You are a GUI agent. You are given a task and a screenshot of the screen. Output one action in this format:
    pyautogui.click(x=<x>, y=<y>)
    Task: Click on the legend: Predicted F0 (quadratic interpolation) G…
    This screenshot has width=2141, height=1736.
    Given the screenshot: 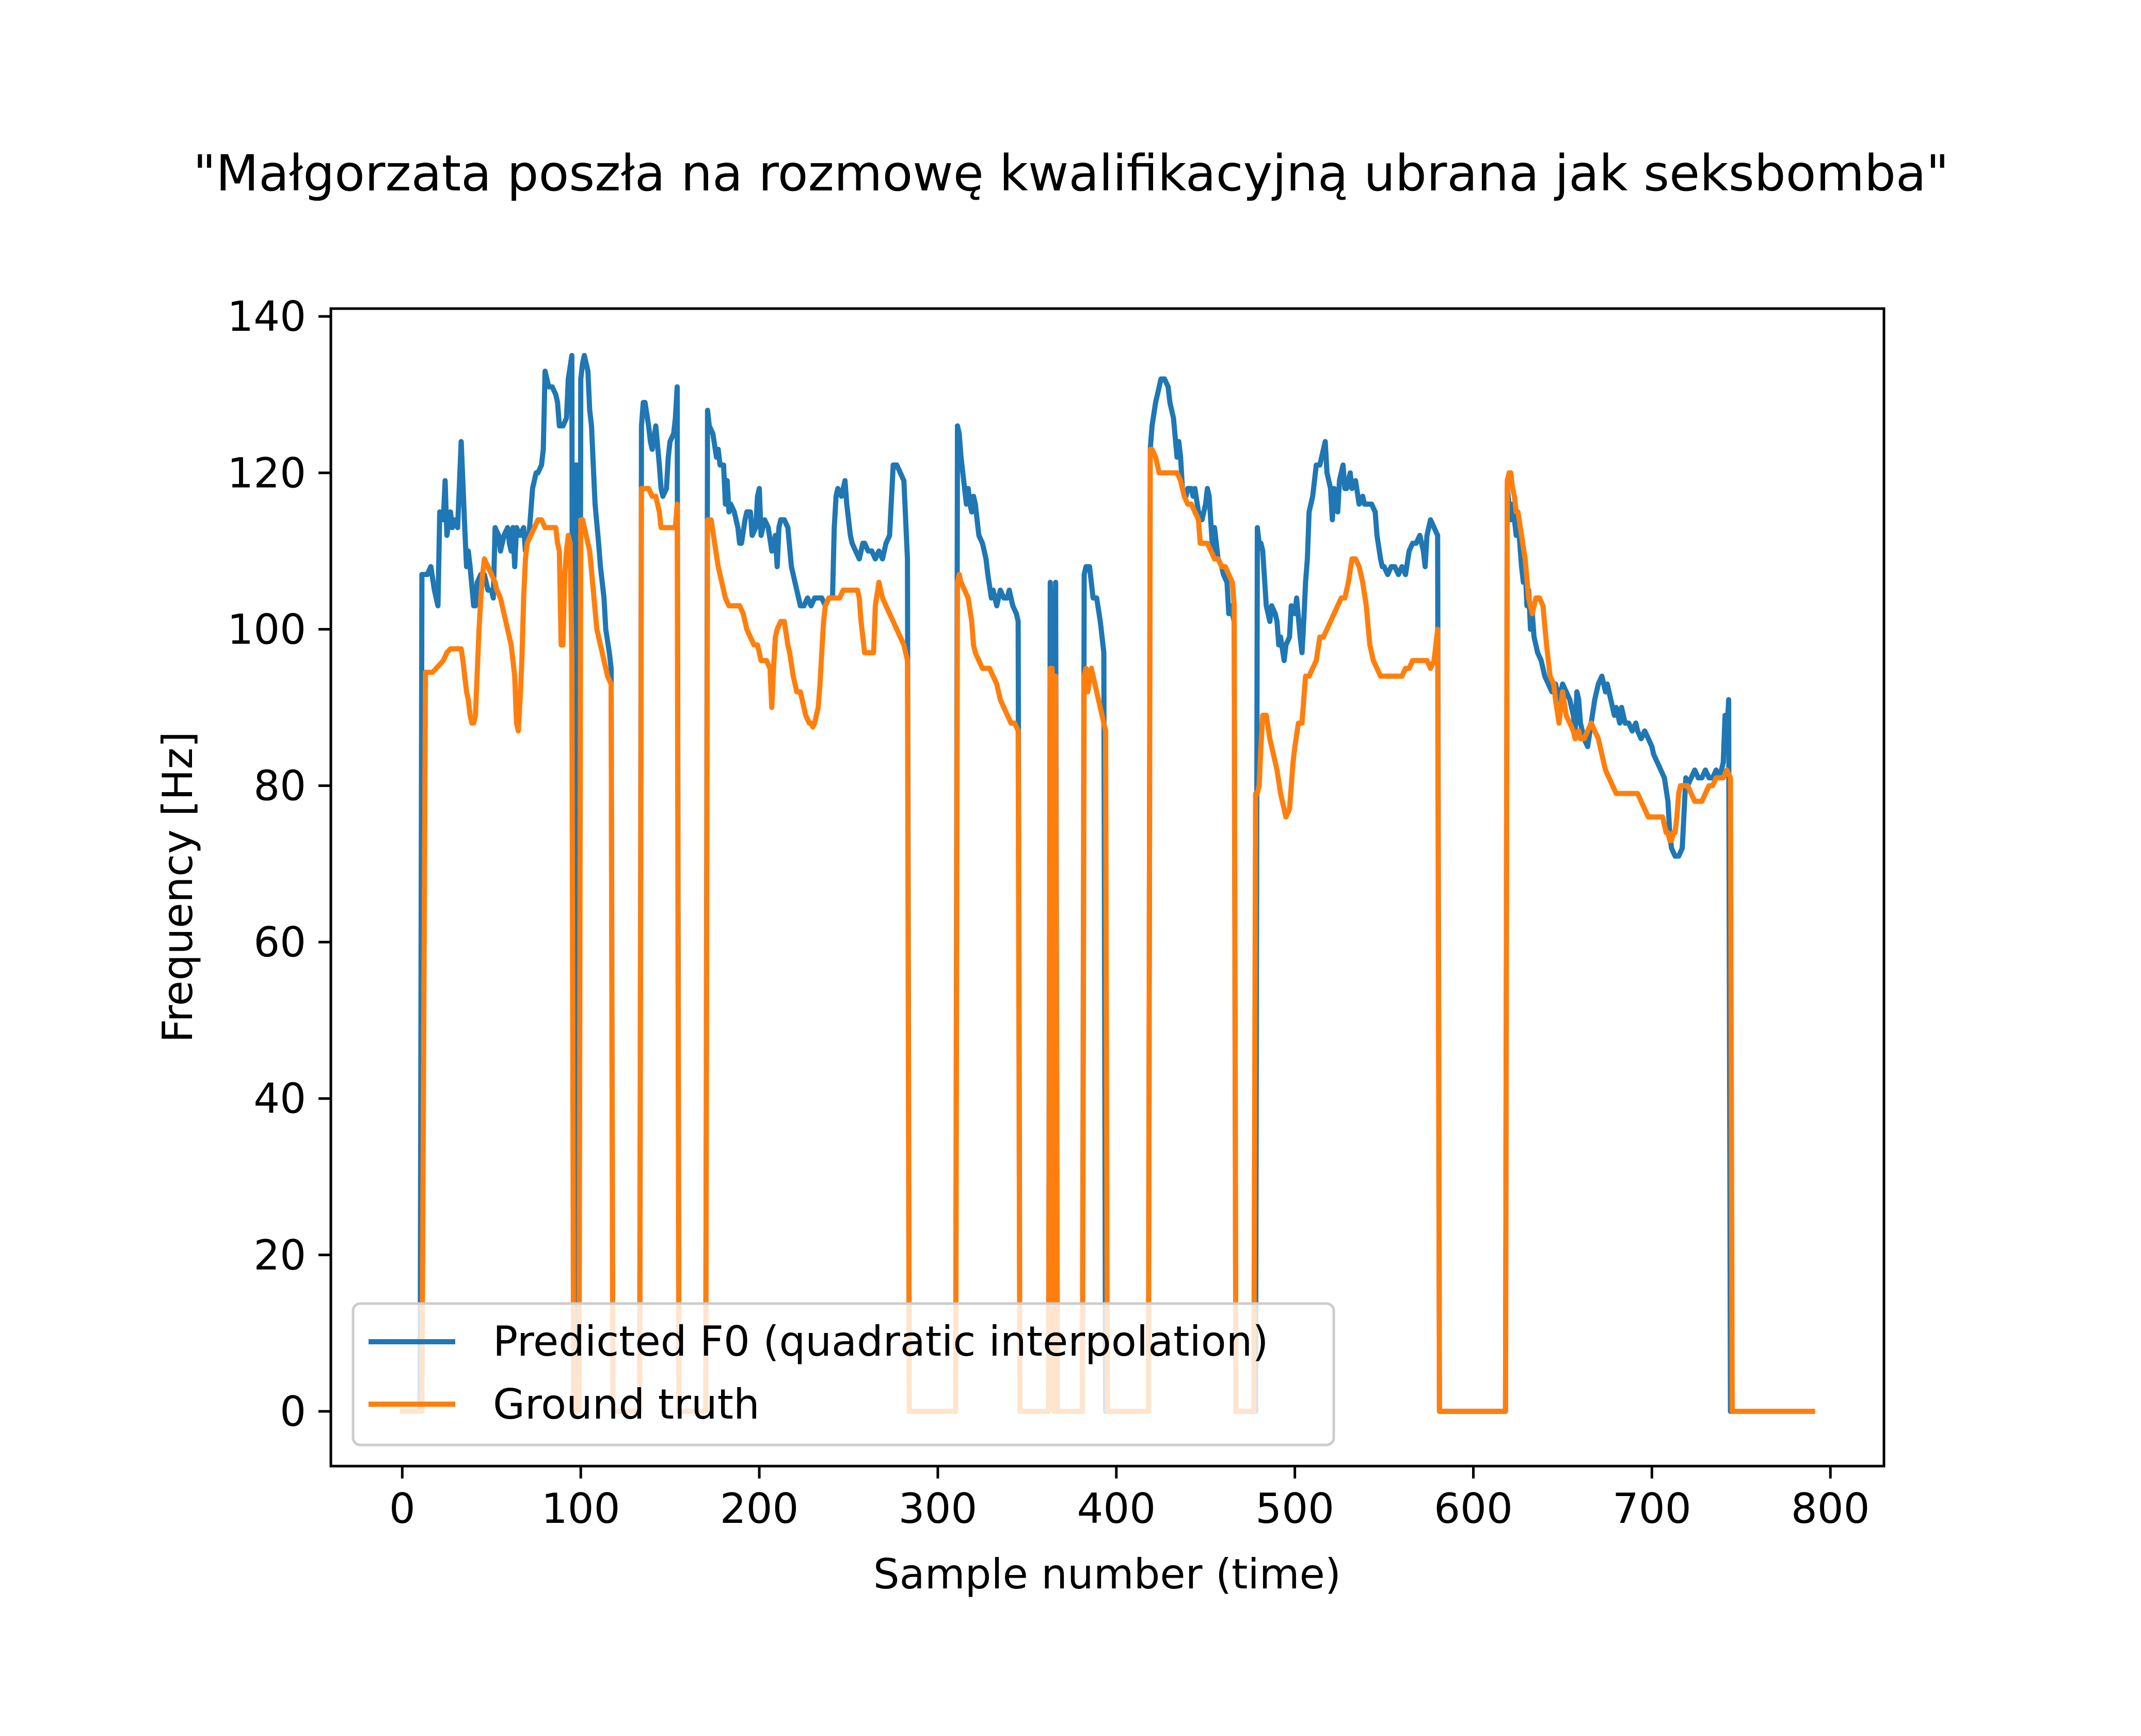 What is the action you would take?
    pyautogui.click(x=843, y=1374)
    